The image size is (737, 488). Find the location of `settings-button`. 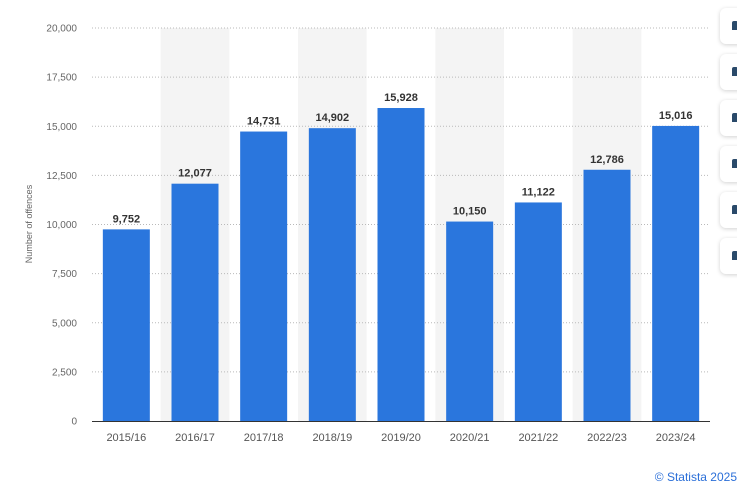

settings-button is located at coordinates (728, 118).